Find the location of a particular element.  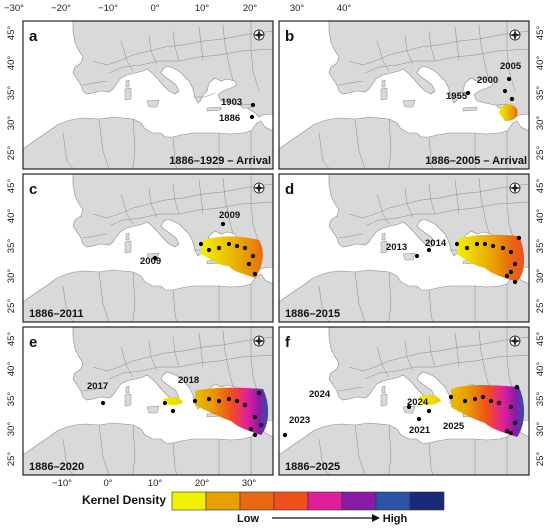

legend: Kernel Density Low High is located at coordinates (263, 508).